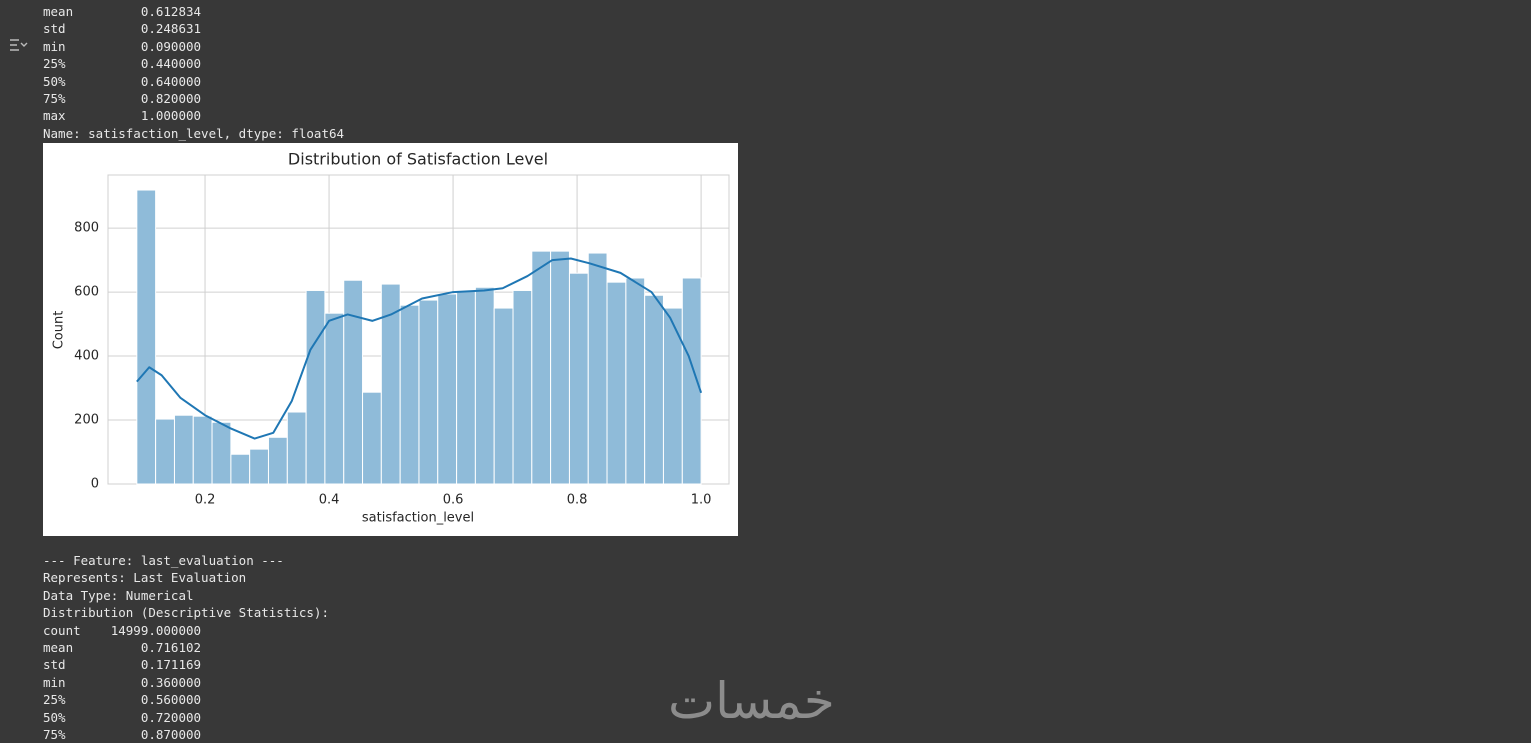  Describe the element at coordinates (86, 356) in the screenshot. I see `y-tick-label: 400` at that location.